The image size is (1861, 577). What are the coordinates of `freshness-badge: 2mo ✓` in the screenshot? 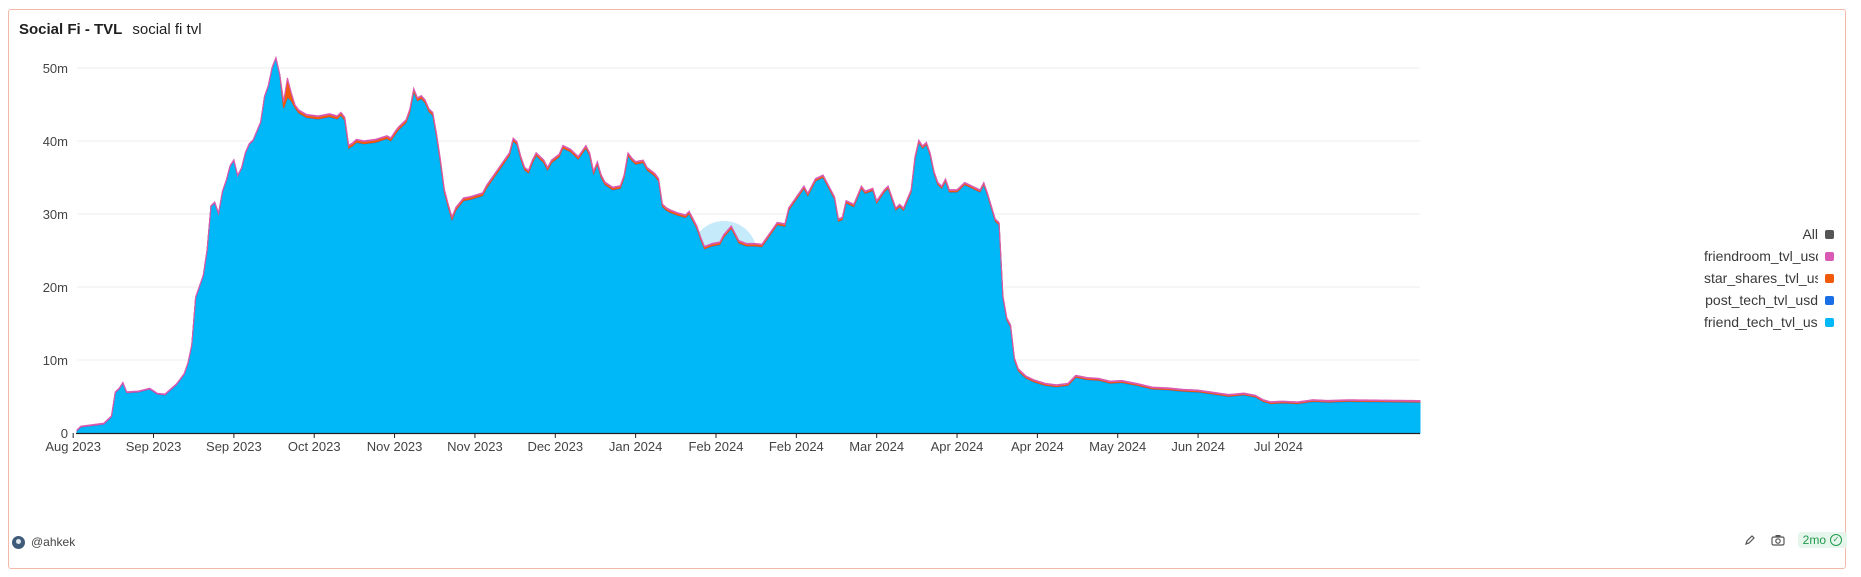 It's located at (1822, 540).